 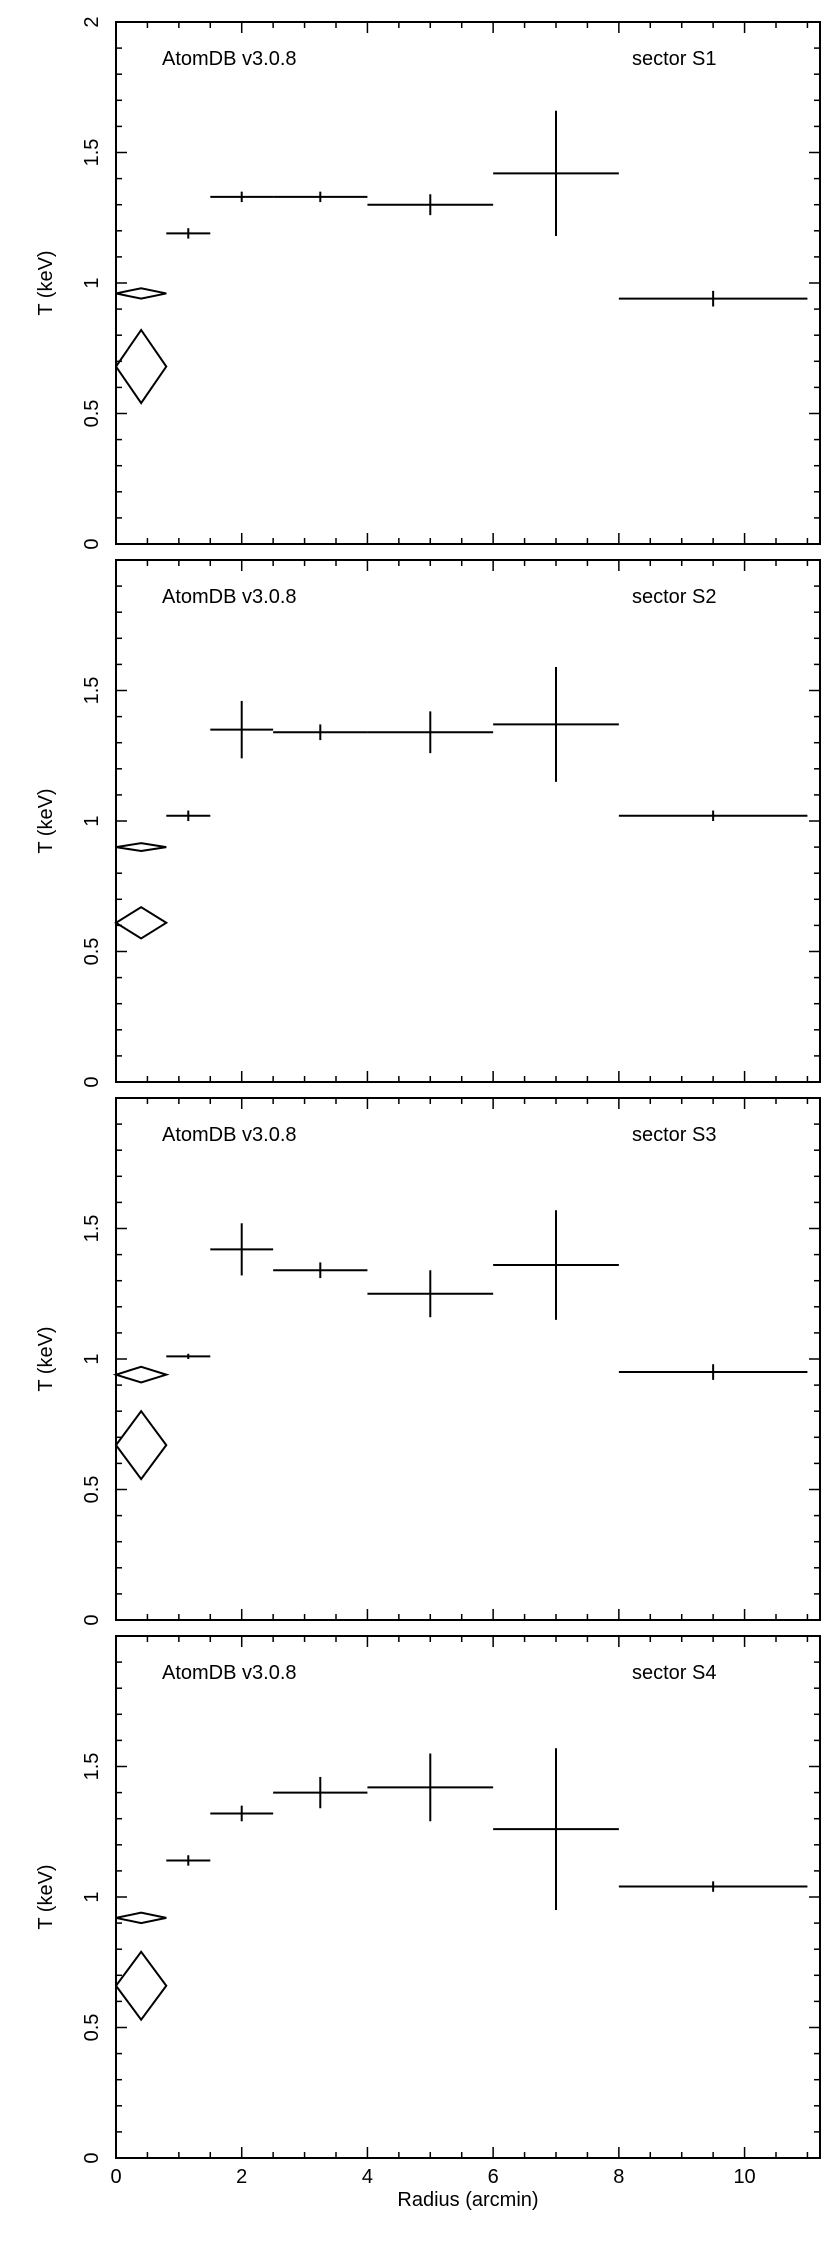 I want to click on x-tick-label: 8, so click(x=618, y=2177).